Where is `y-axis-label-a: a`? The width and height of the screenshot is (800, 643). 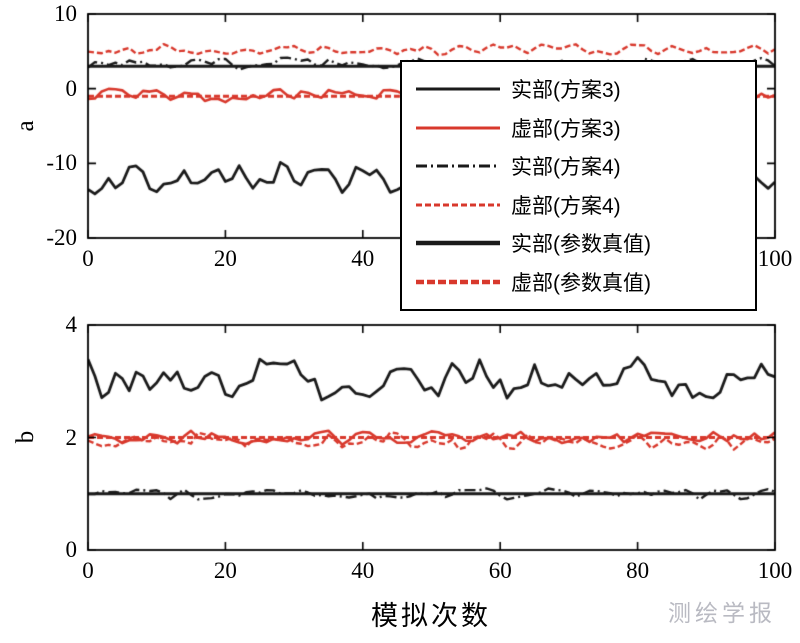 y-axis-label-a: a is located at coordinates (25, 126).